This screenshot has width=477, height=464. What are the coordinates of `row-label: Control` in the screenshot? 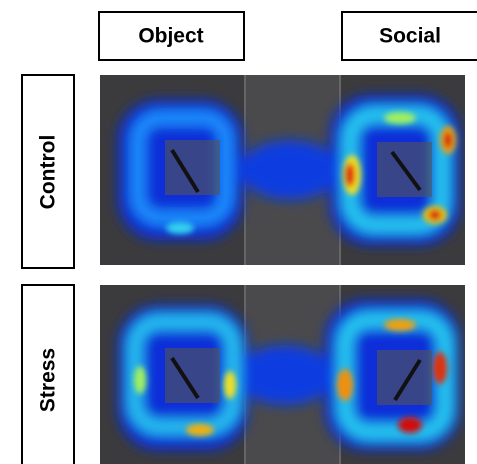 It's located at (48, 172).